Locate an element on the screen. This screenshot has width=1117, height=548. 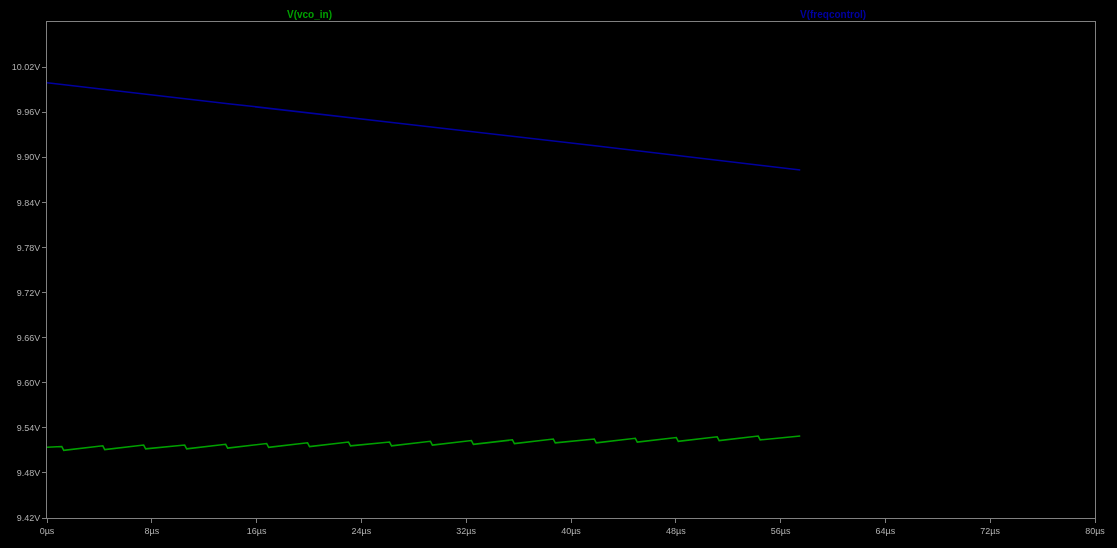
y-tick-label: 9.96V is located at coordinates (28, 112).